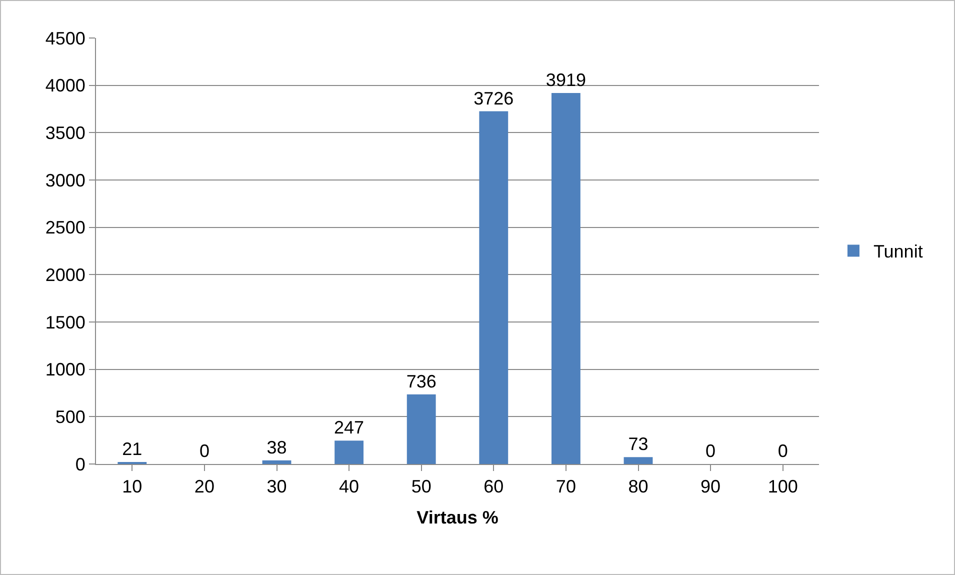 Image resolution: width=955 pixels, height=575 pixels. I want to click on y-tick-label: 1500, so click(65, 322).